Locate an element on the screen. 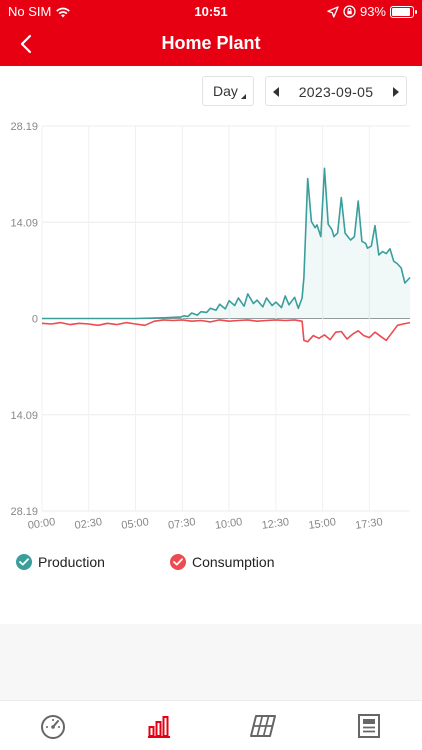 This screenshot has width=422, height=750. tab-devices is located at coordinates (263, 726).